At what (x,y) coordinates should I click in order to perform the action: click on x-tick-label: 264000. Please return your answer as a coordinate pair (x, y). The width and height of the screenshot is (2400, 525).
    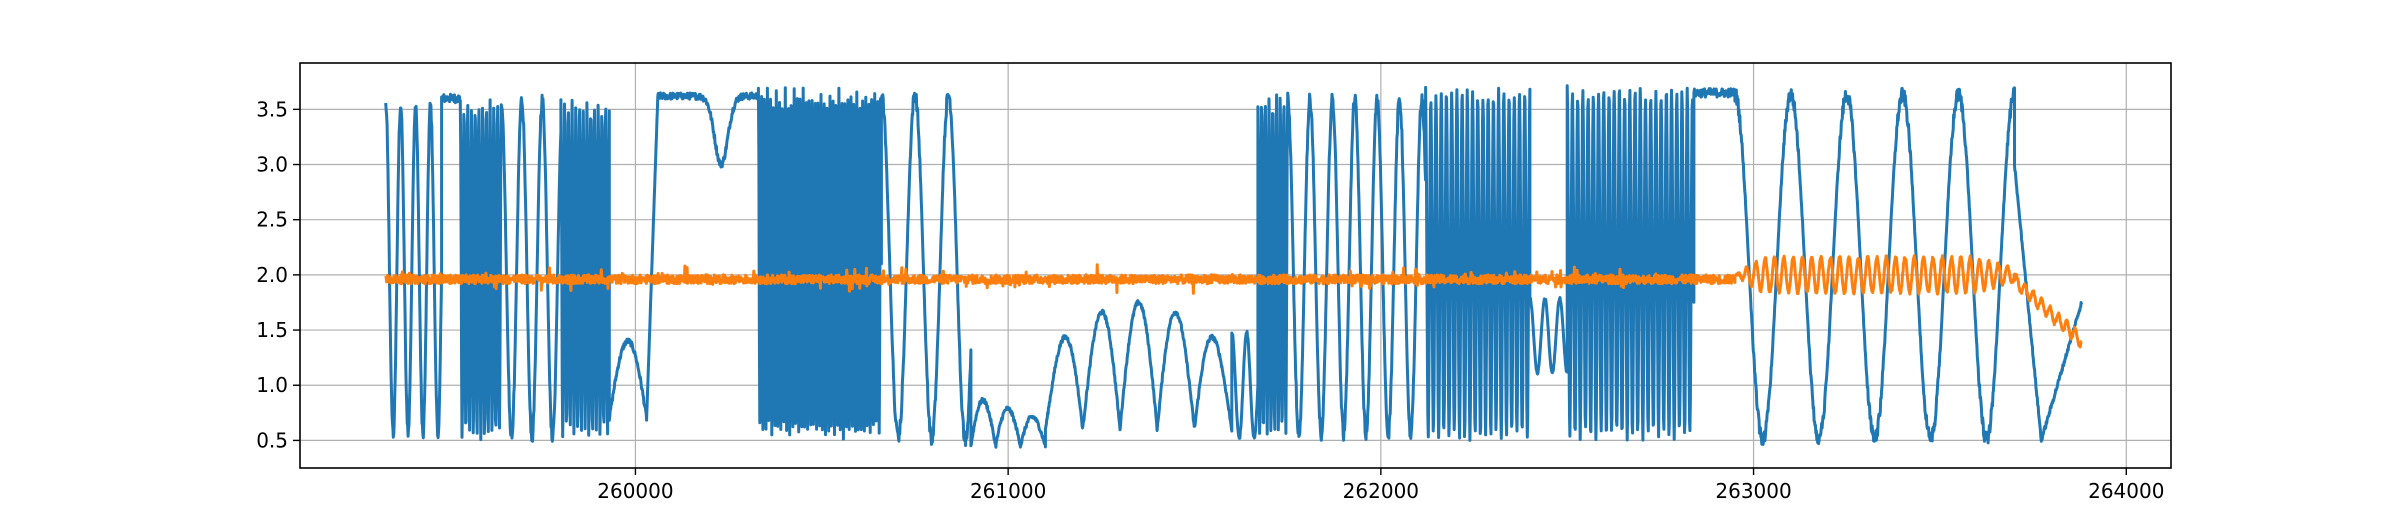
    Looking at the image, I should click on (2126, 491).